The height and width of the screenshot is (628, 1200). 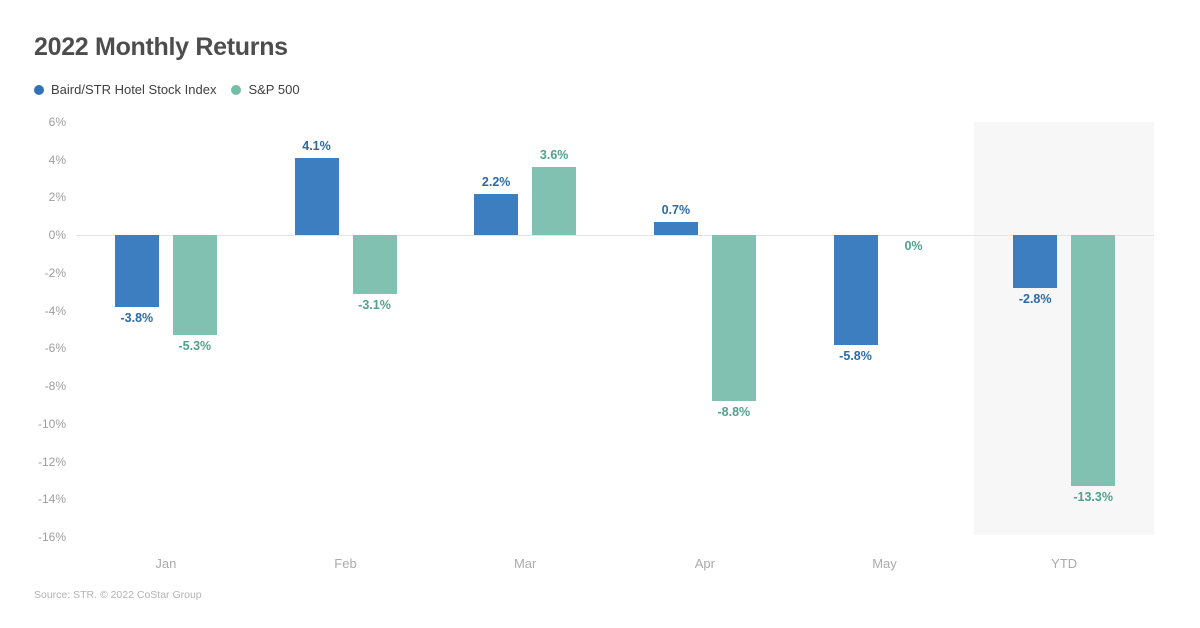 I want to click on bar-value-label: -2.8%, so click(x=1035, y=299).